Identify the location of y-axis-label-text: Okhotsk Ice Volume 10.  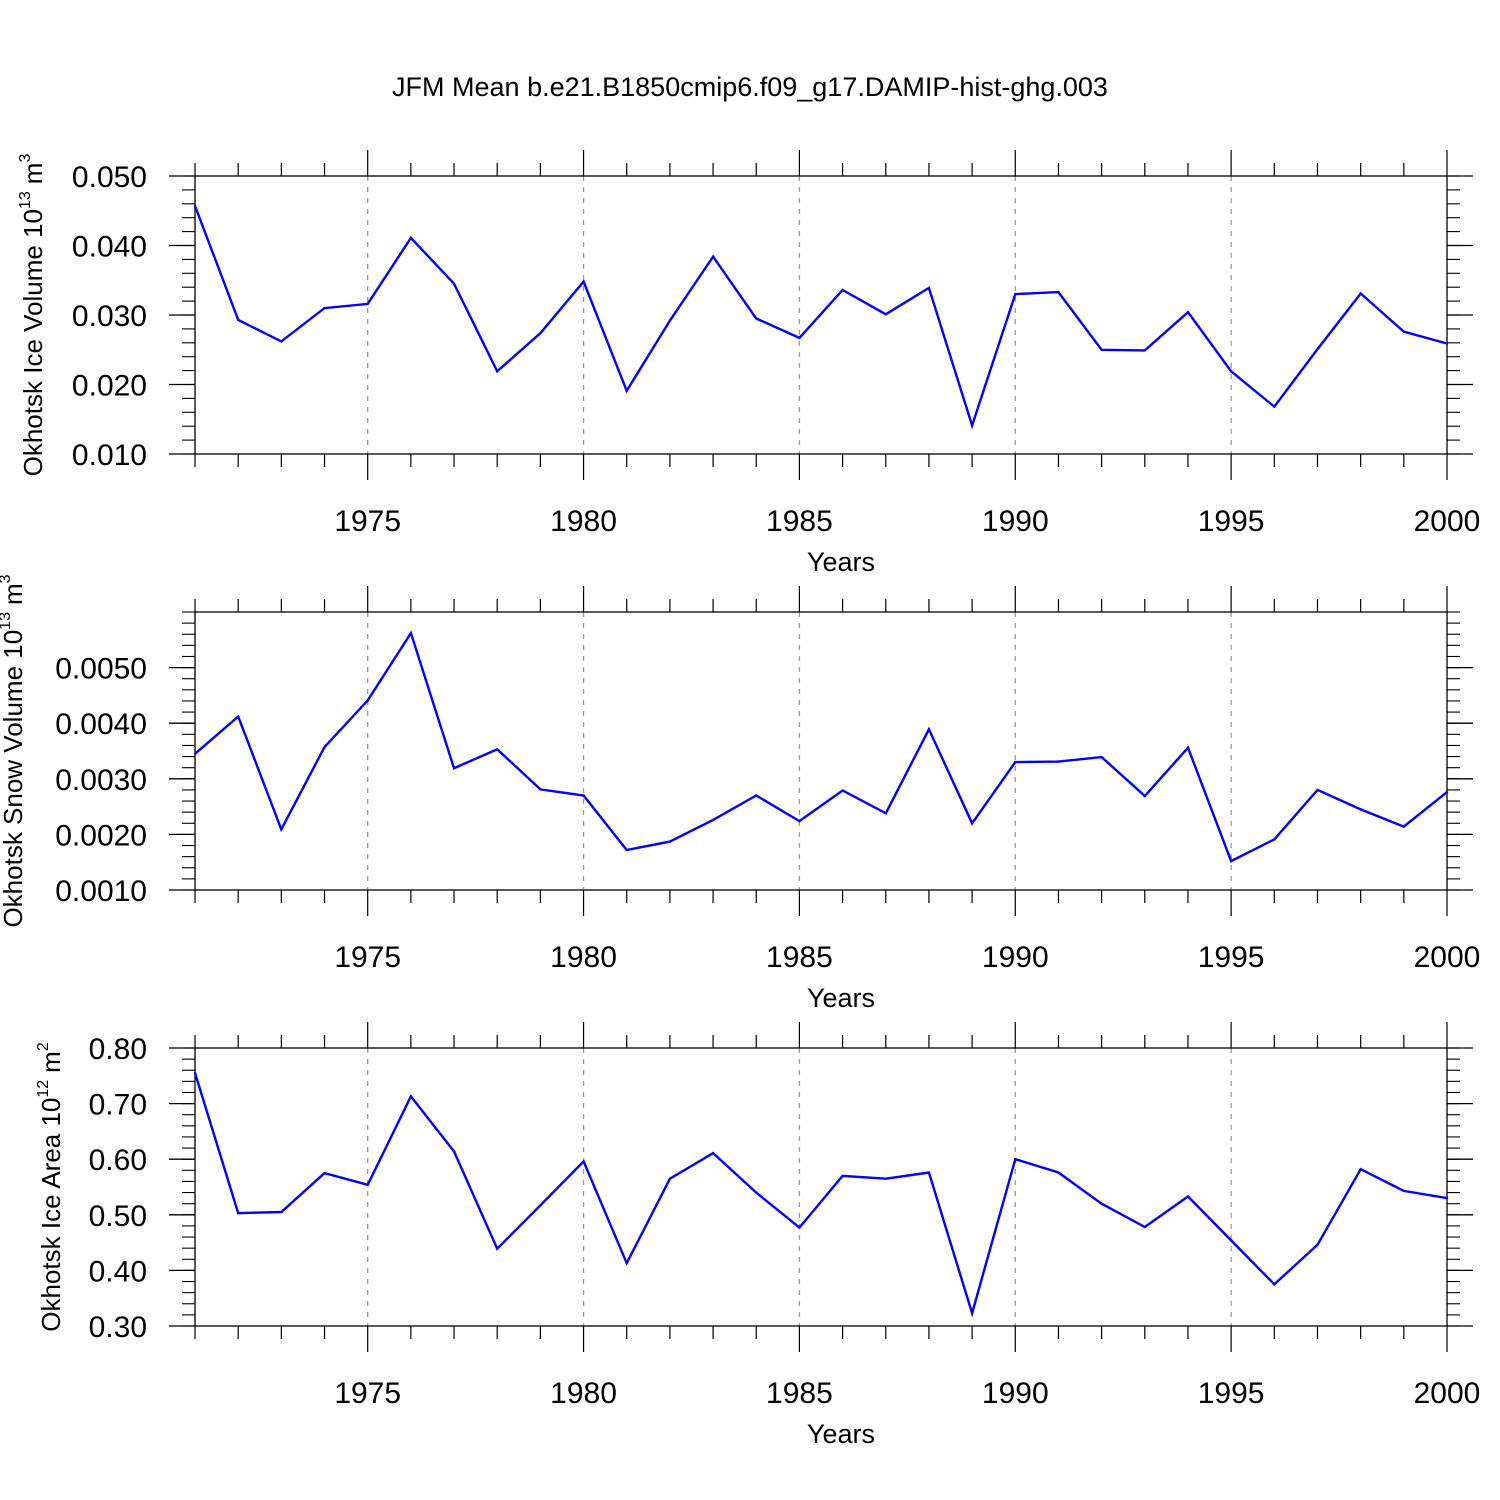
(33, 342).